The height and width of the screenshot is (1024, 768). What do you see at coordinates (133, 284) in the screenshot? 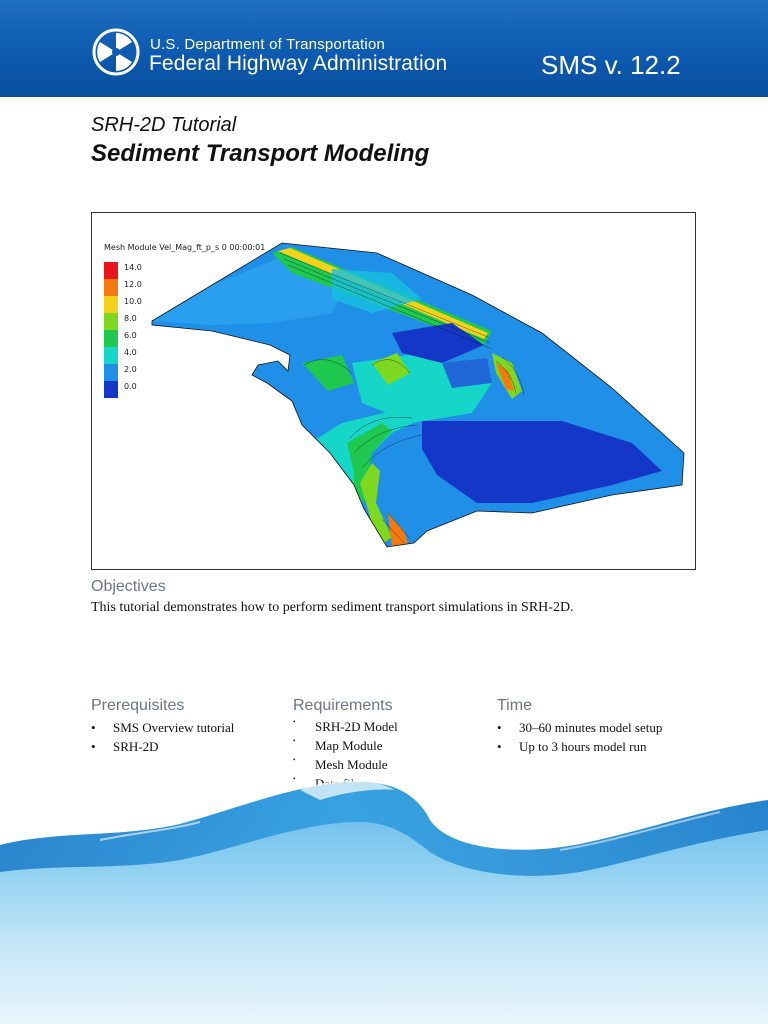
I see `legend-label: 12.0` at bounding box center [133, 284].